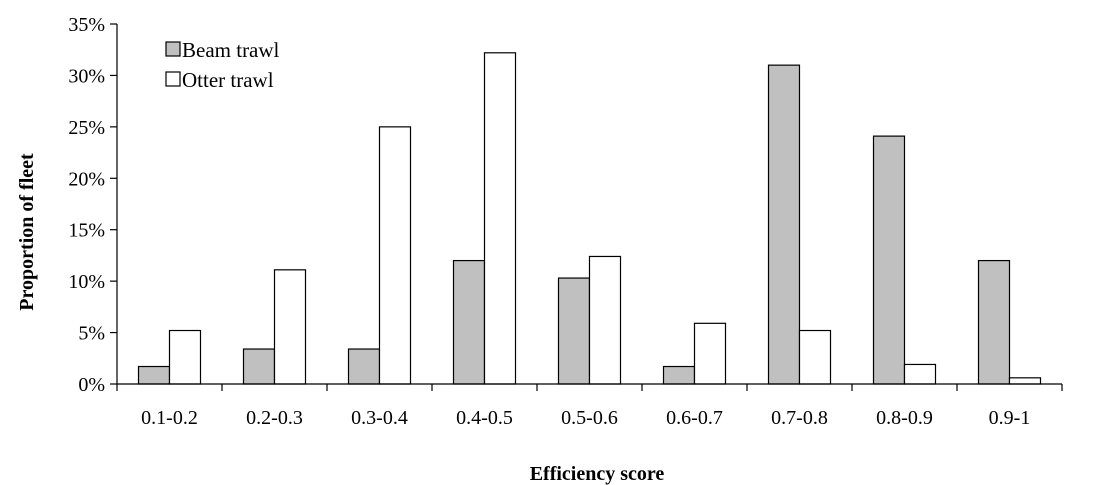 Image resolution: width=1097 pixels, height=485 pixels. I want to click on x-tick-label: 0.3-0.4, so click(379, 418).